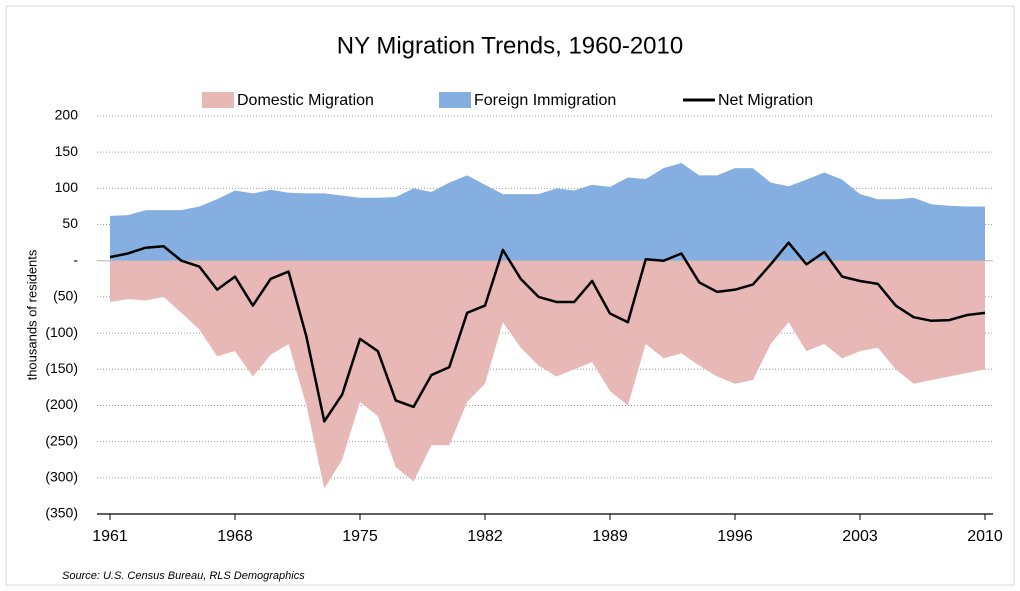  I want to click on y-tick-label: (350), so click(61, 513).